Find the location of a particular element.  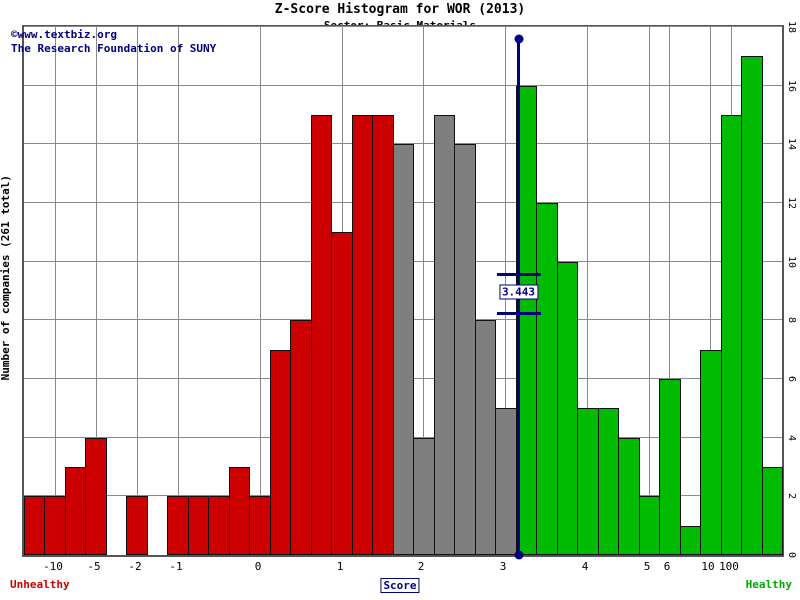

x-tick-100: 100 is located at coordinates (729, 566).